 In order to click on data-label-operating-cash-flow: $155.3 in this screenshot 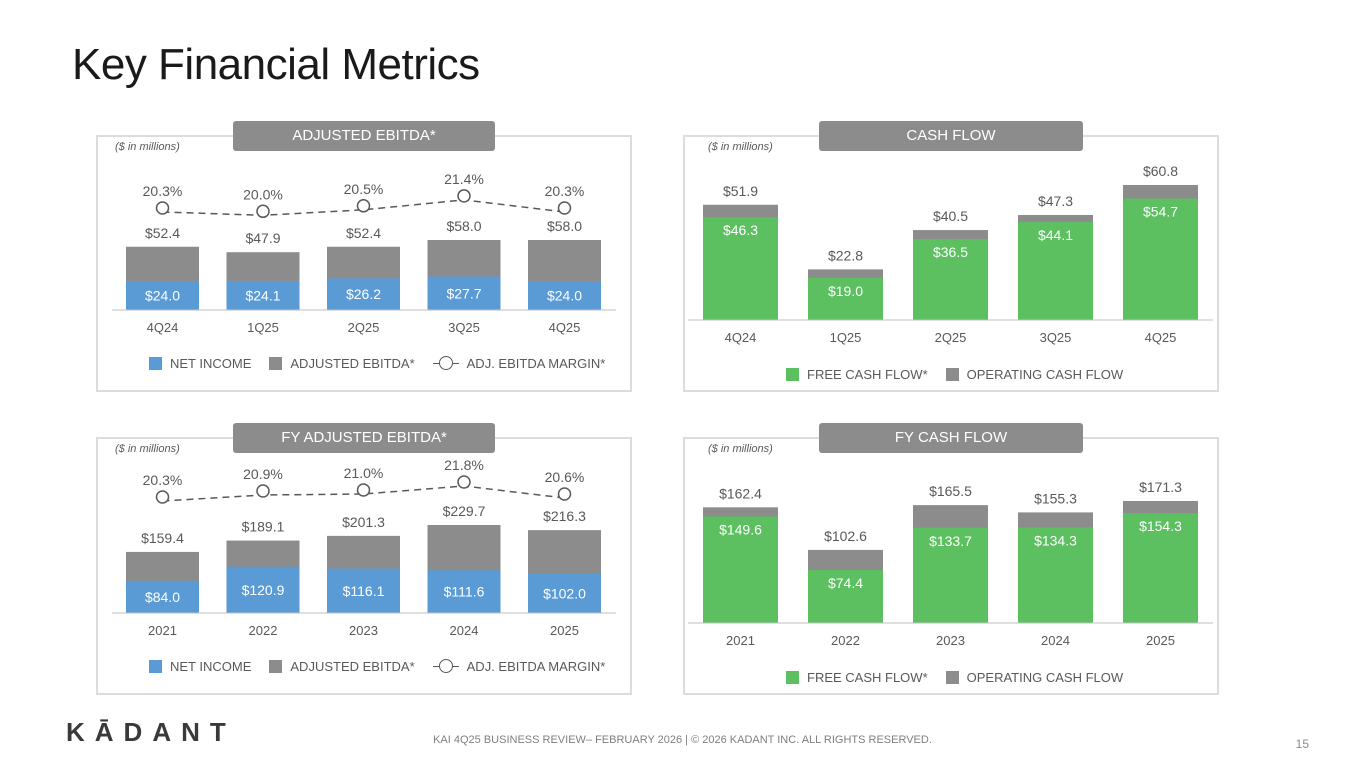, I will do `click(1055, 498)`.